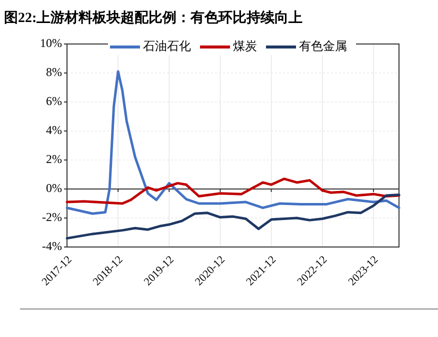 The image size is (438, 337). What do you see at coordinates (54, 101) in the screenshot?
I see `y-tick-label: 6%` at bounding box center [54, 101].